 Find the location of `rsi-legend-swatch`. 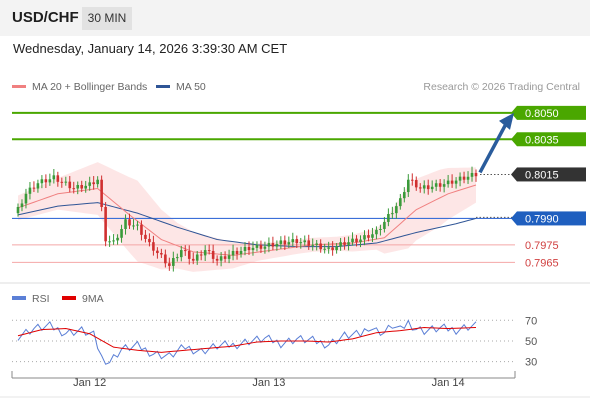

rsi-legend-swatch is located at coordinates (69, 298).